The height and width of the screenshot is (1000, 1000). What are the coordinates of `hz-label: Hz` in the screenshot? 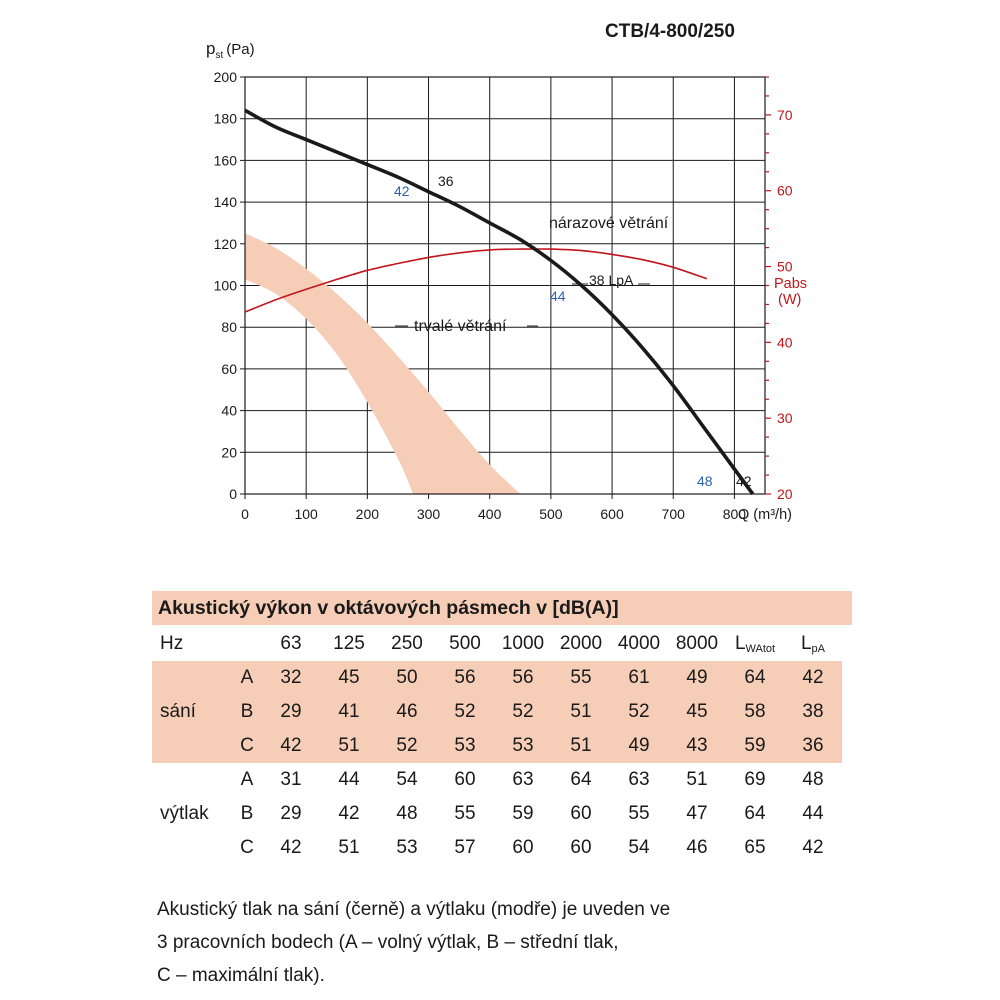 It's located at (172, 643).